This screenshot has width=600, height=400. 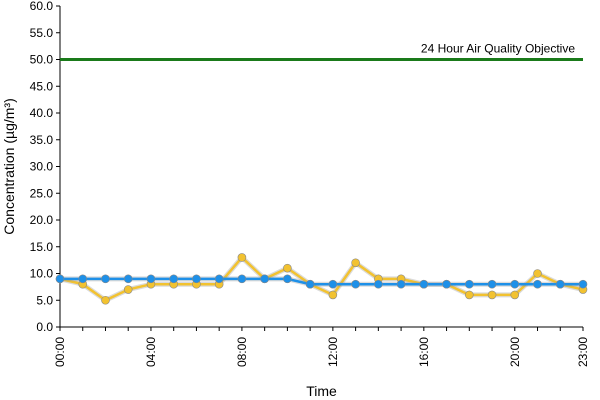 I want to click on x-tick-label: 23:00, so click(x=583, y=352).